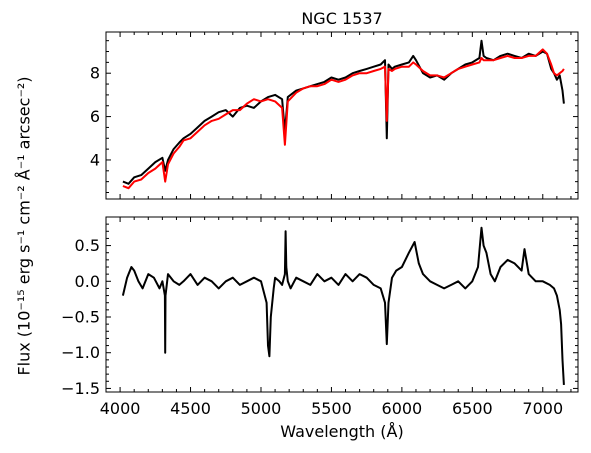 The image size is (591, 453). I want to click on y-tick-label: −1.0, so click(80, 352).